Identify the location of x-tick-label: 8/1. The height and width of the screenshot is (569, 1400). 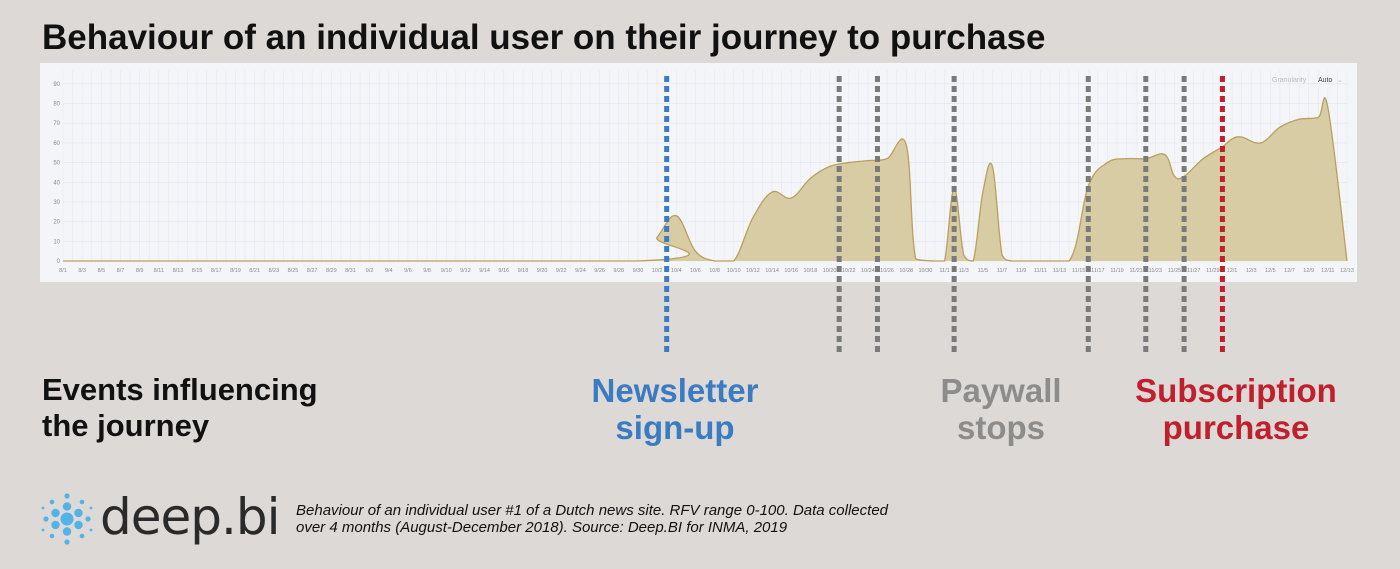
(63, 271).